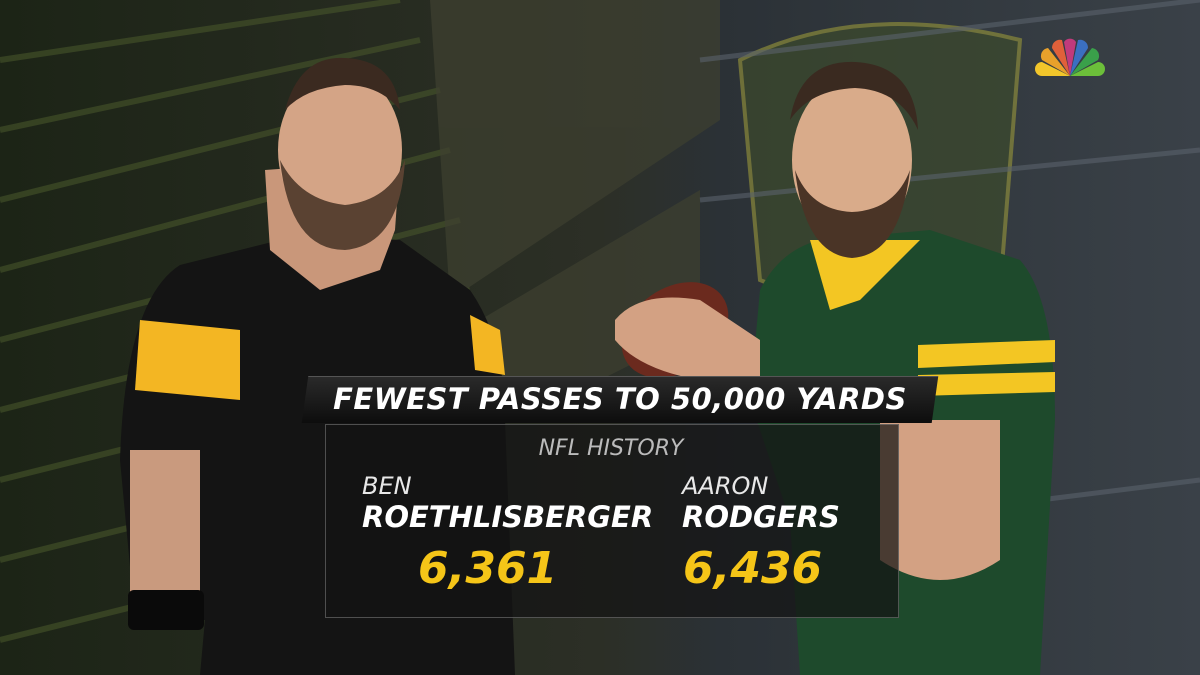 The image size is (1200, 675). I want to click on player-stat: 6,361, so click(488, 568).